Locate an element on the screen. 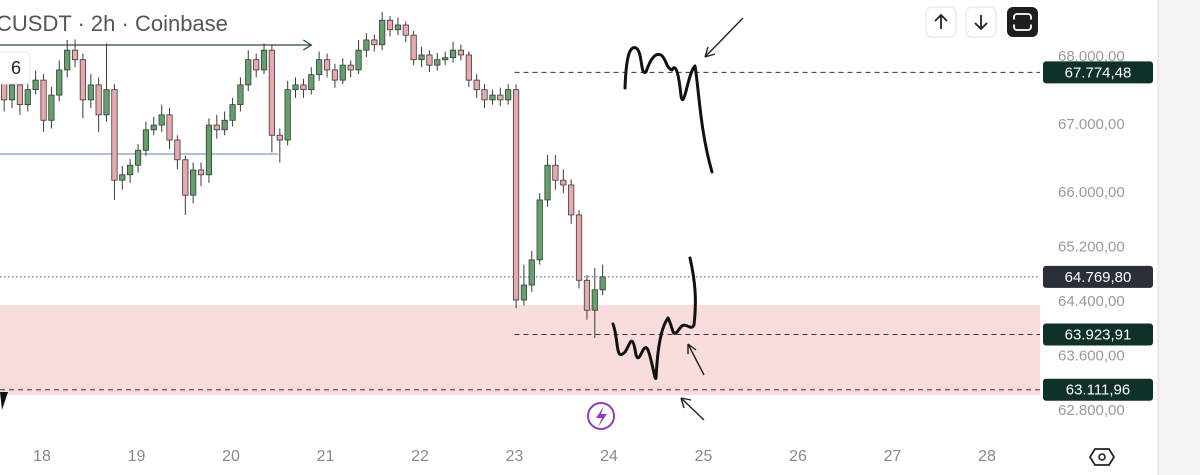  x-tick-label: 27 is located at coordinates (893, 456).